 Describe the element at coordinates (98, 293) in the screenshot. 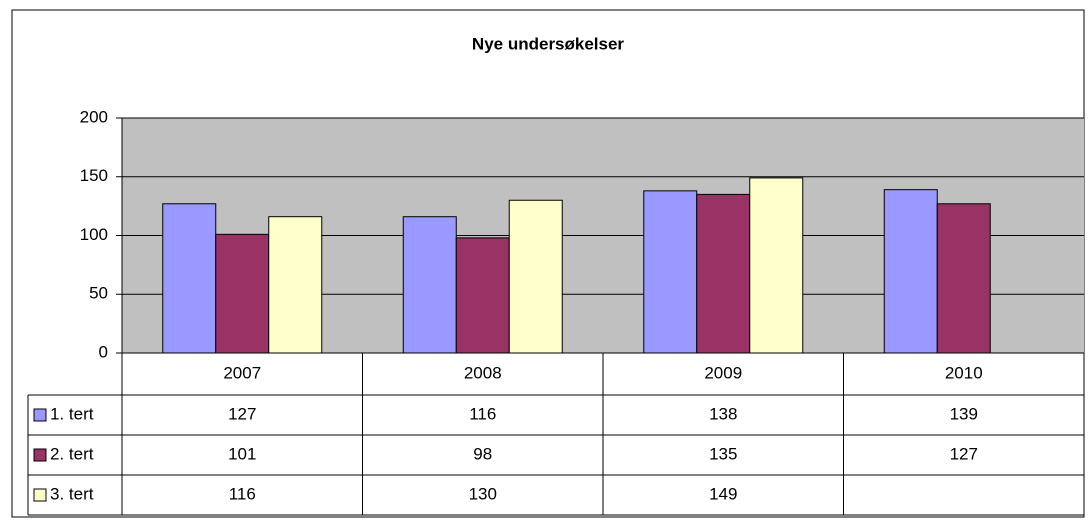

I see `y-tick-label: 50` at that location.